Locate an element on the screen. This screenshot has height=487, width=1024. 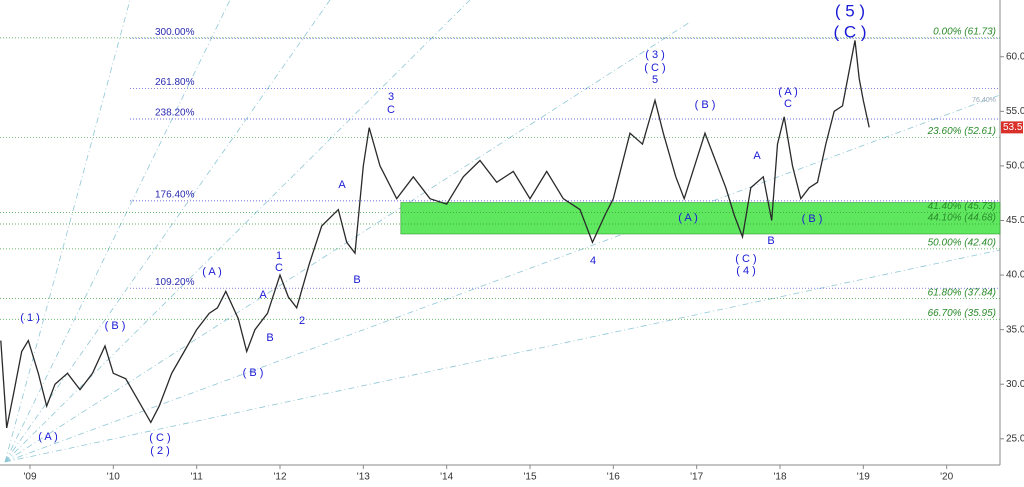
wave-label: ( 2 ) is located at coordinates (160, 451).